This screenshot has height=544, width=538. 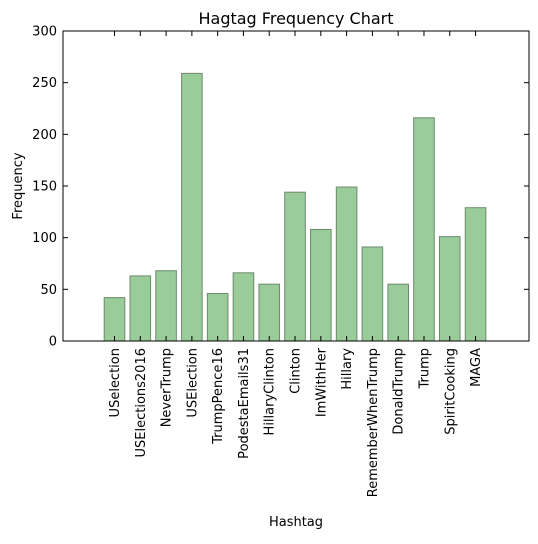 I want to click on bar-Hillary, so click(x=346, y=264).